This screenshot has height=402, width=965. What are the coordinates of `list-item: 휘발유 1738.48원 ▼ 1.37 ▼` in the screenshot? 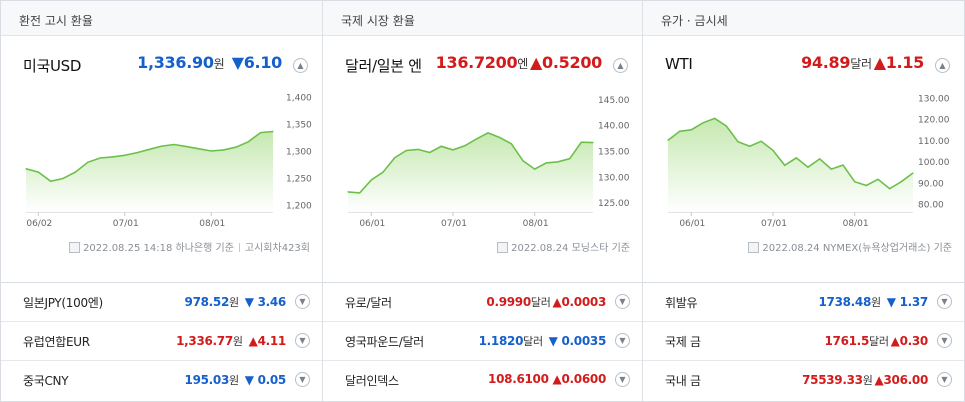 It's located at (803, 302).